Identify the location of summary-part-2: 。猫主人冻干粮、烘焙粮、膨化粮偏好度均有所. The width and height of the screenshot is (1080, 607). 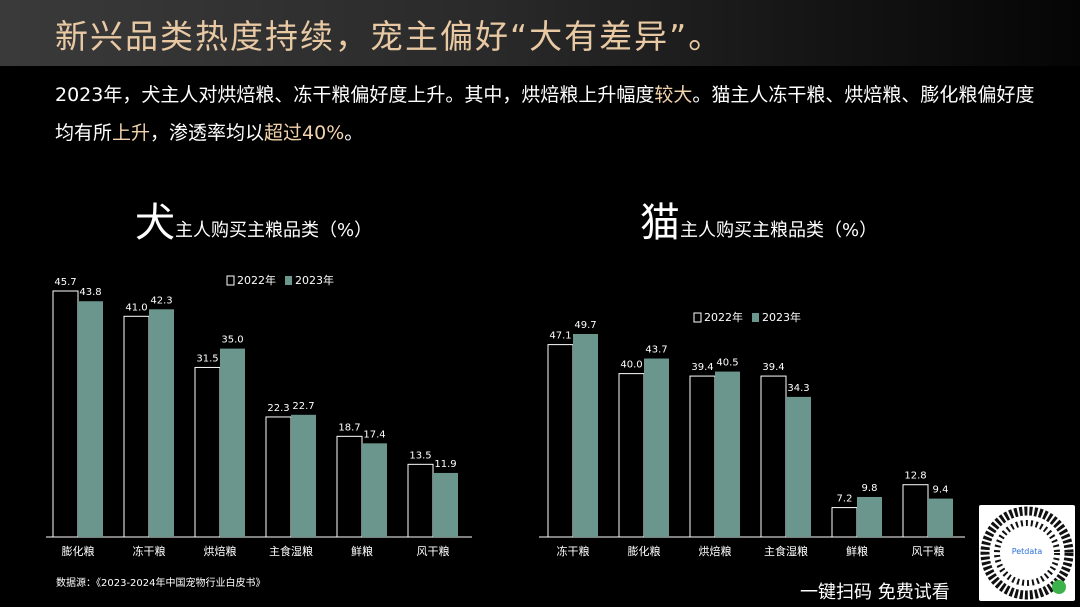
(545, 114).